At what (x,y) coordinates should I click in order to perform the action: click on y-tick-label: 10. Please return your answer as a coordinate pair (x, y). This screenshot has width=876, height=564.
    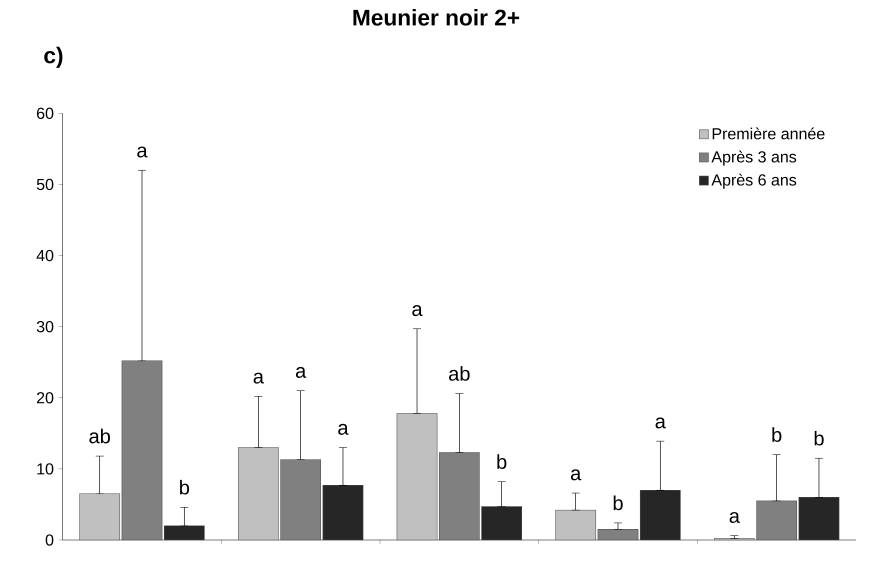
    Looking at the image, I should click on (45, 469).